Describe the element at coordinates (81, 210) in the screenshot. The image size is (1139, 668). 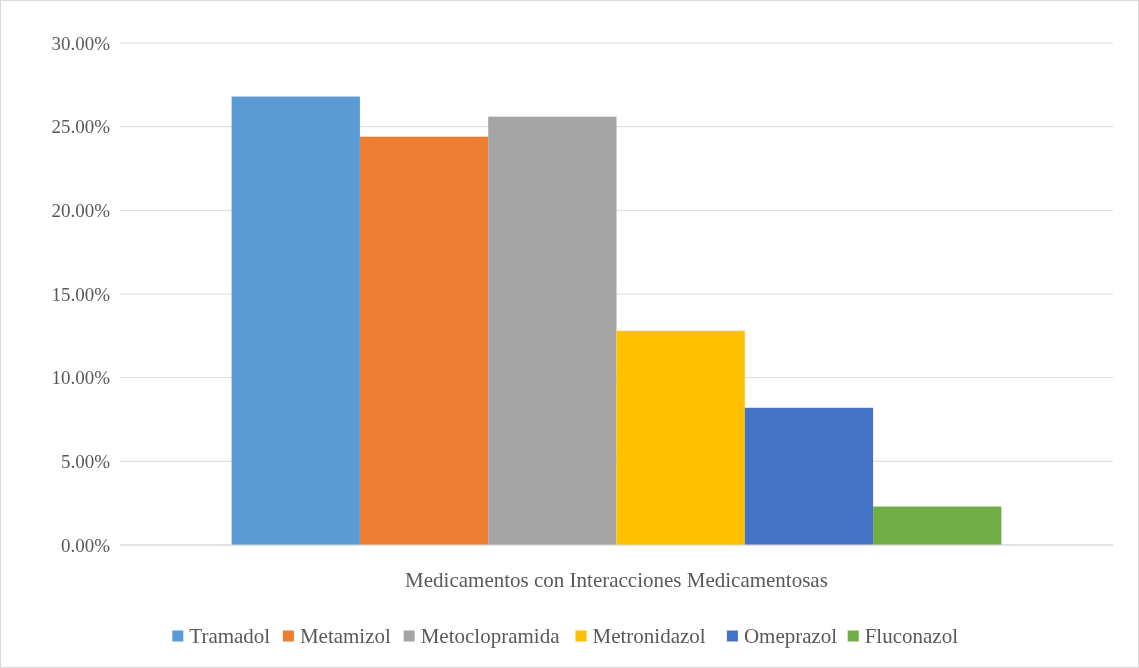
I see `y-tick-label: 20.00%` at that location.